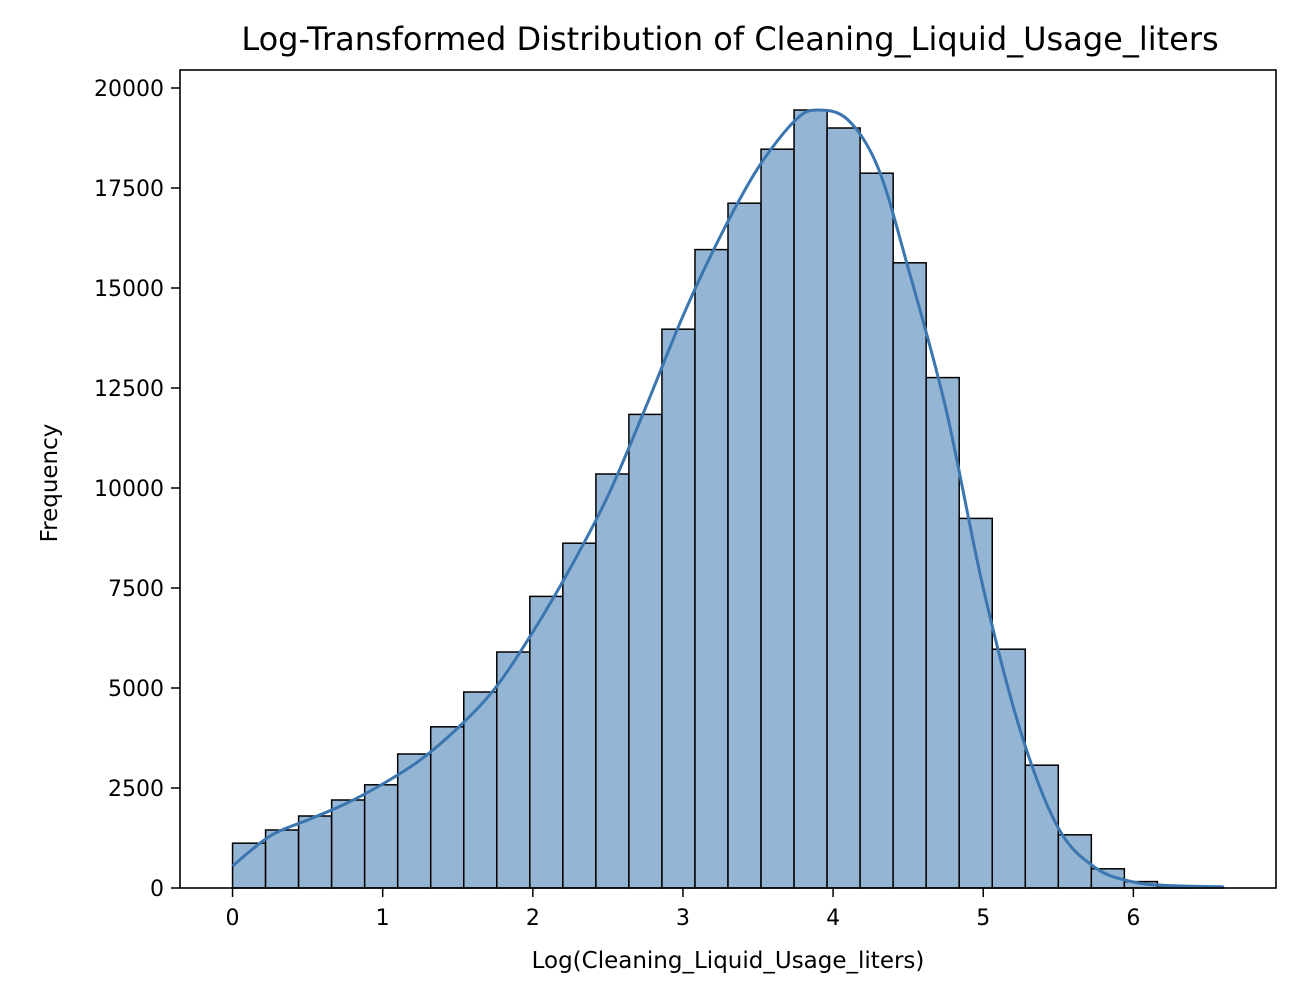 This screenshot has height=1002, width=1308. I want to click on y-tick-label: 7500, so click(136, 589).